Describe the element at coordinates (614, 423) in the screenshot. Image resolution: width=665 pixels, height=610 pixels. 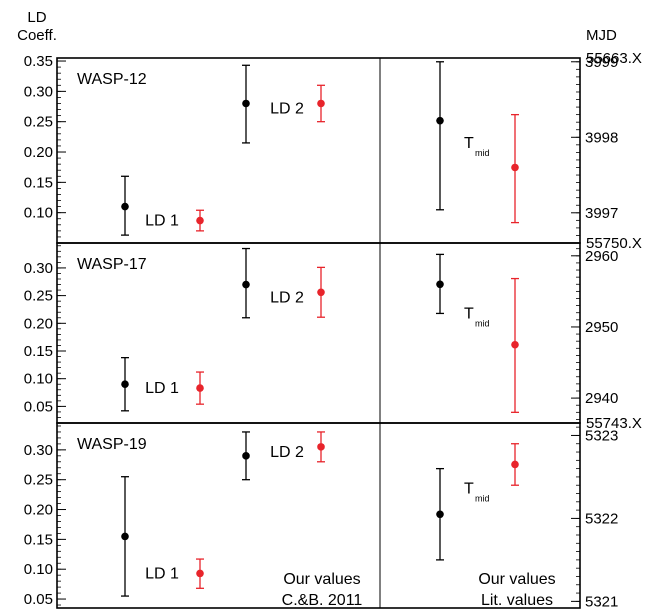
I see `right-axis-offset: 55743.X` at that location.